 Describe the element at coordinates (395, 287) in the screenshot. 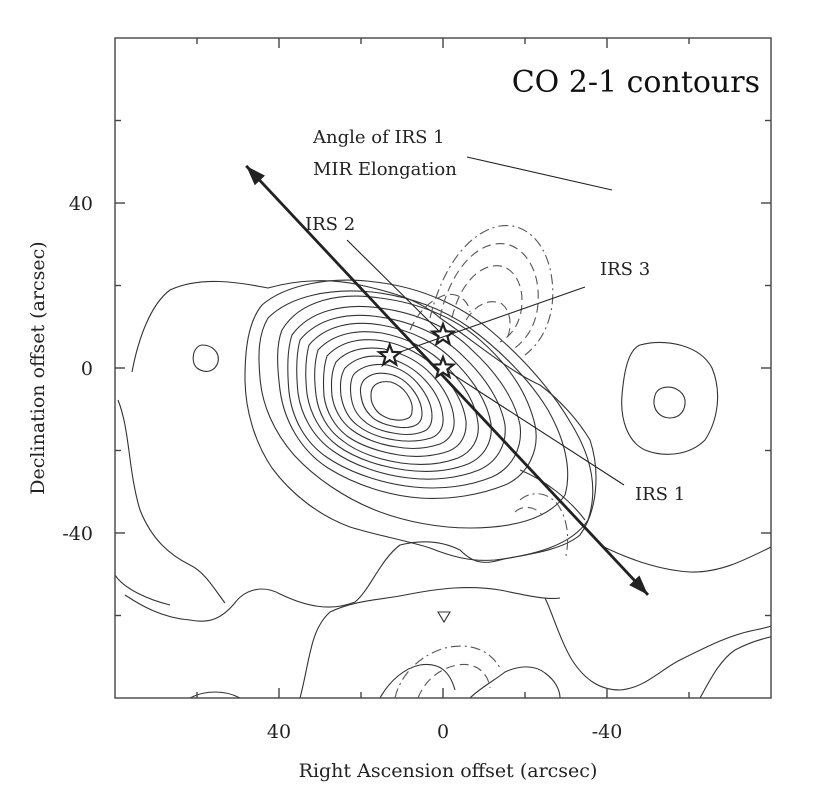

I see `irs-2-leader-line` at that location.